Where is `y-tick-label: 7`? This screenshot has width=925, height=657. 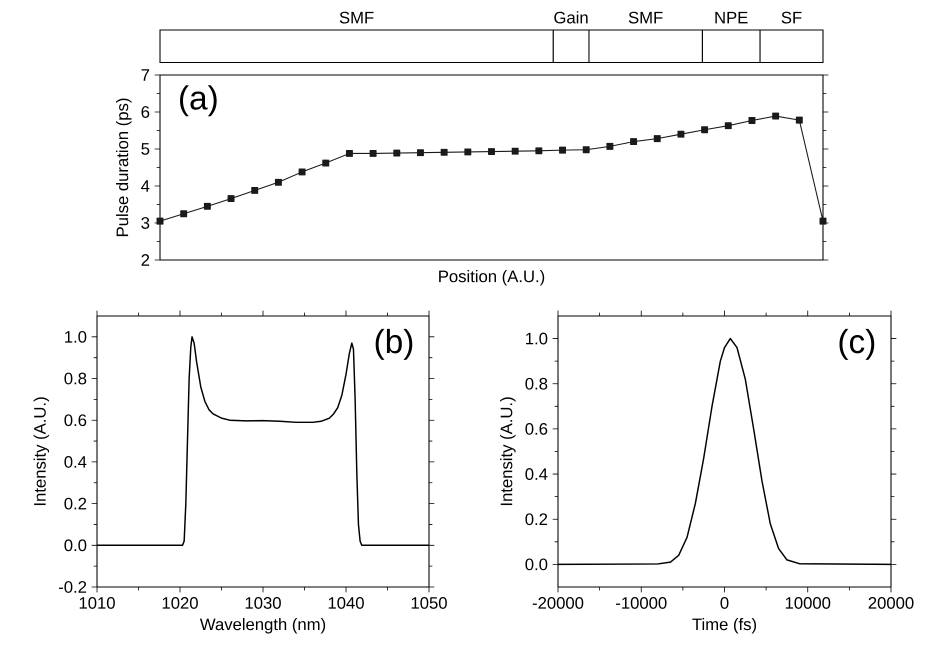 y-tick-label: 7 is located at coordinates (146, 75).